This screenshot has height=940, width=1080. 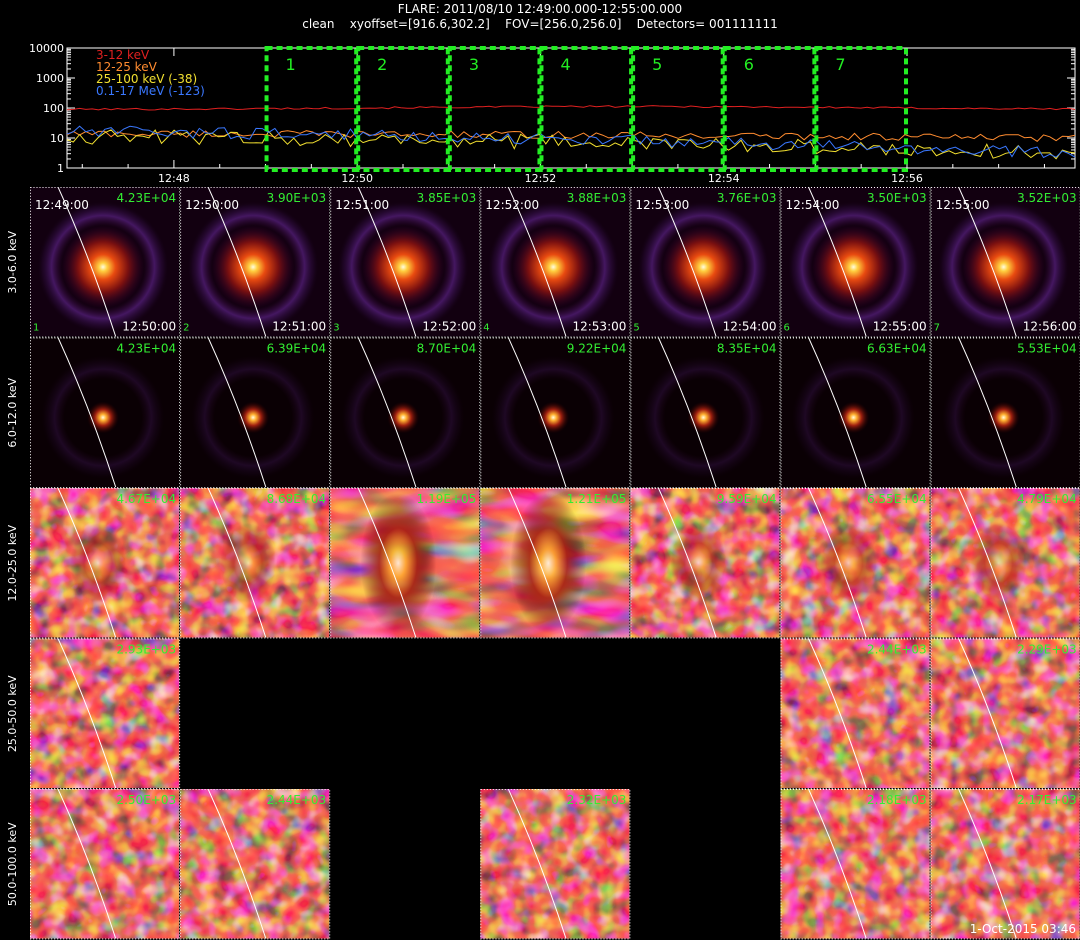 I want to click on peak-value-label: 9.59E+04, so click(x=747, y=499).